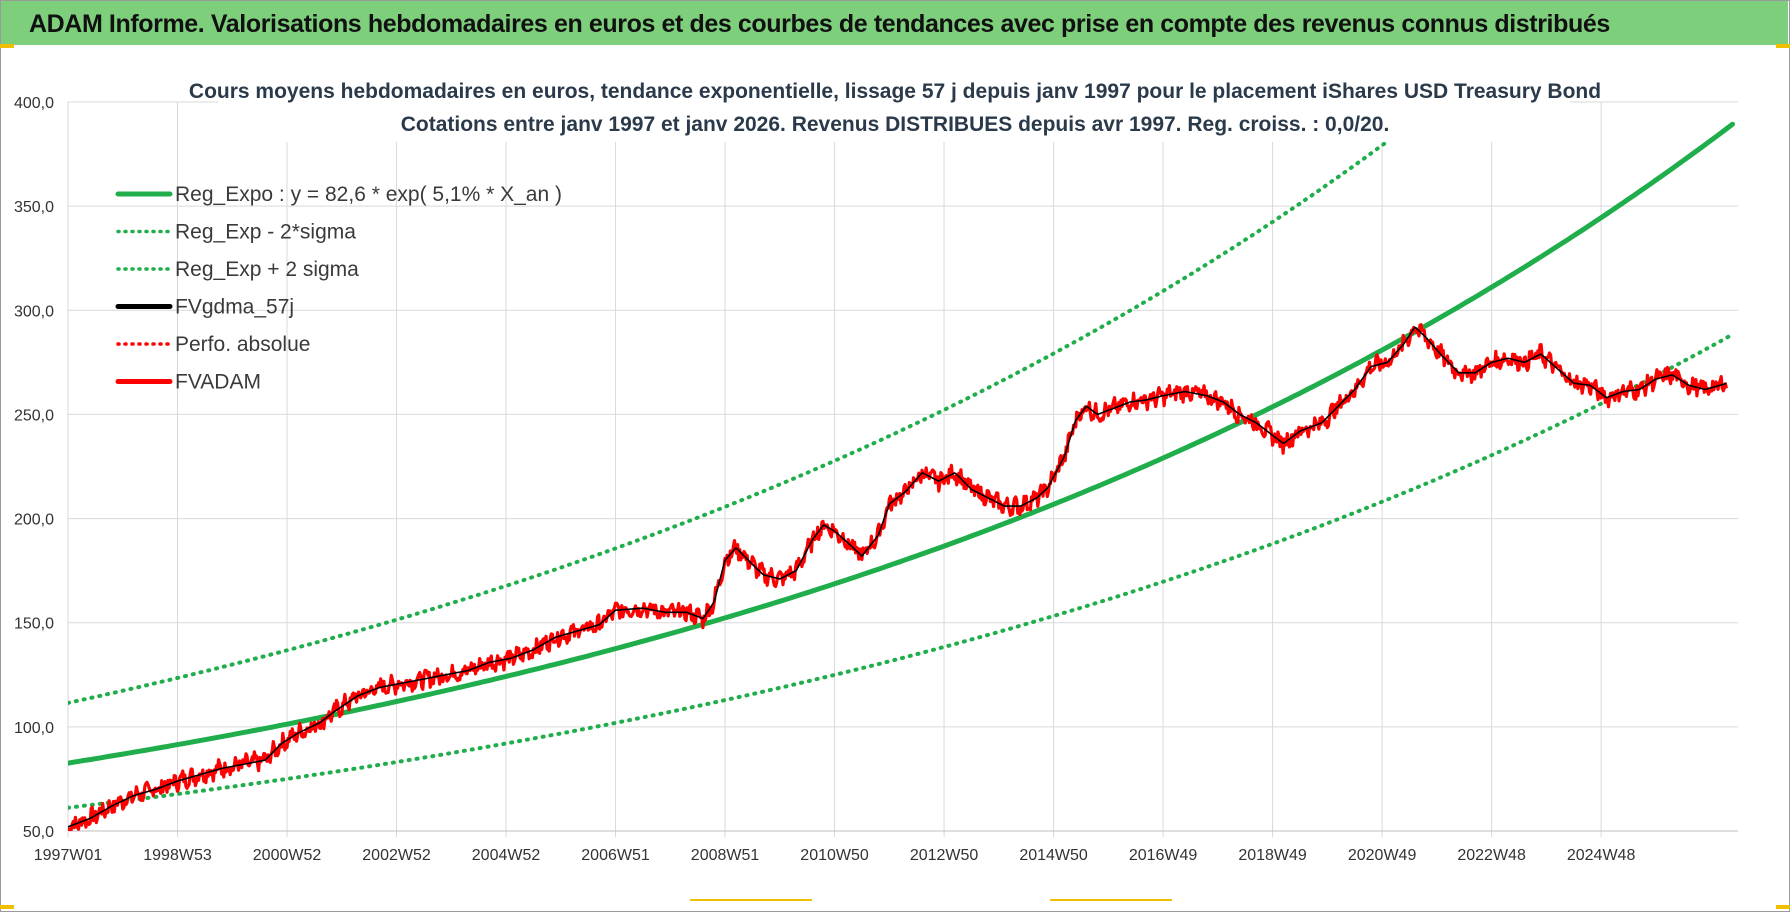  I want to click on x-tick-label: 2018W49, so click(1272, 855).